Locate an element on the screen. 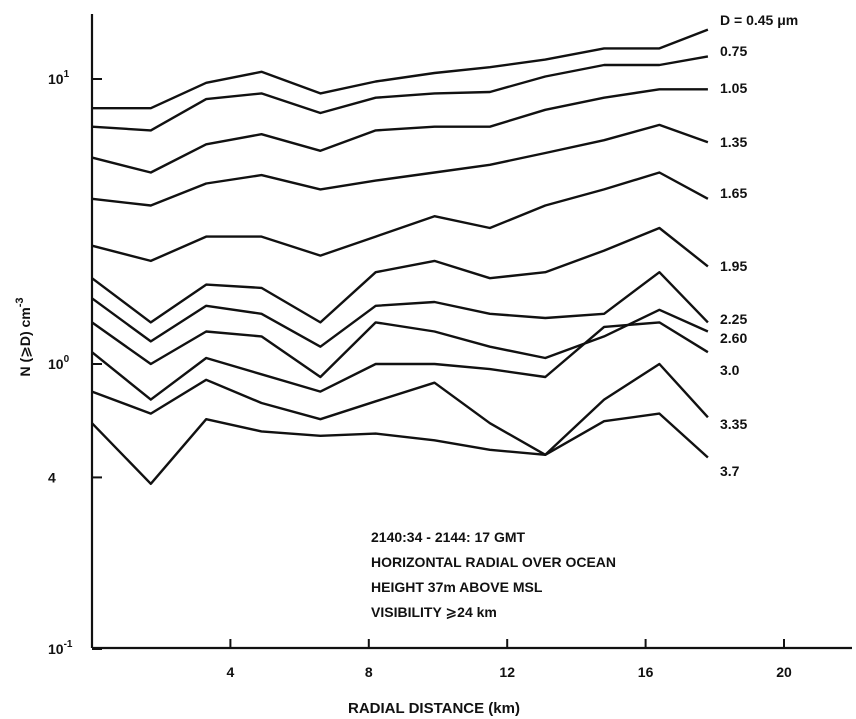 Image resolution: width=856 pixels, height=719 pixels. series-label-10: 3.7 is located at coordinates (730, 471).